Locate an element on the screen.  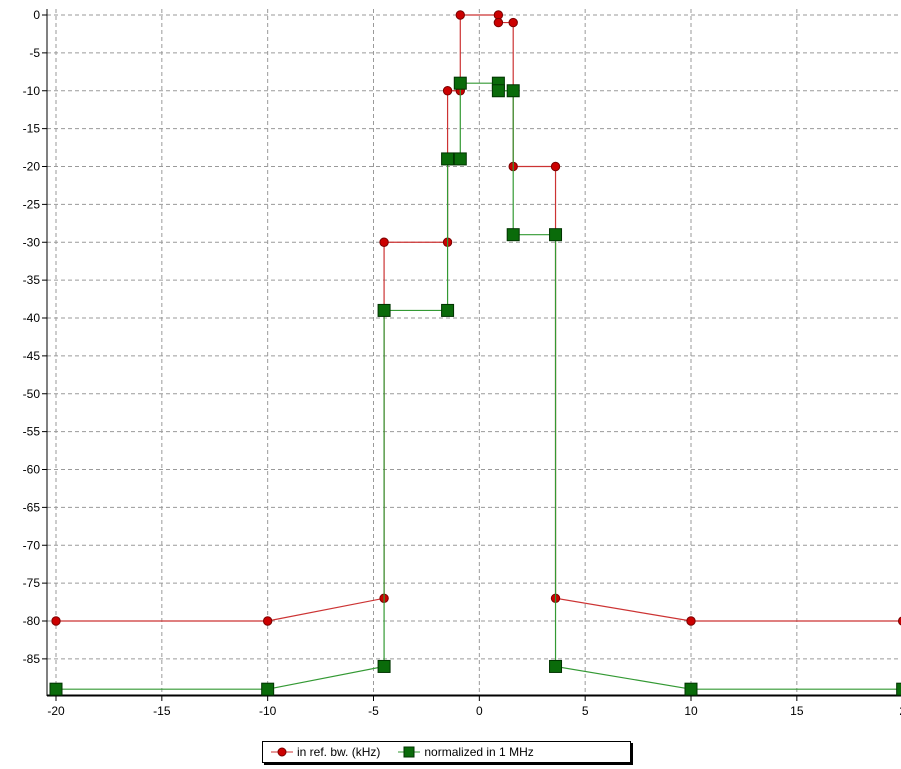
x-tick-label: 5 is located at coordinates (585, 711).